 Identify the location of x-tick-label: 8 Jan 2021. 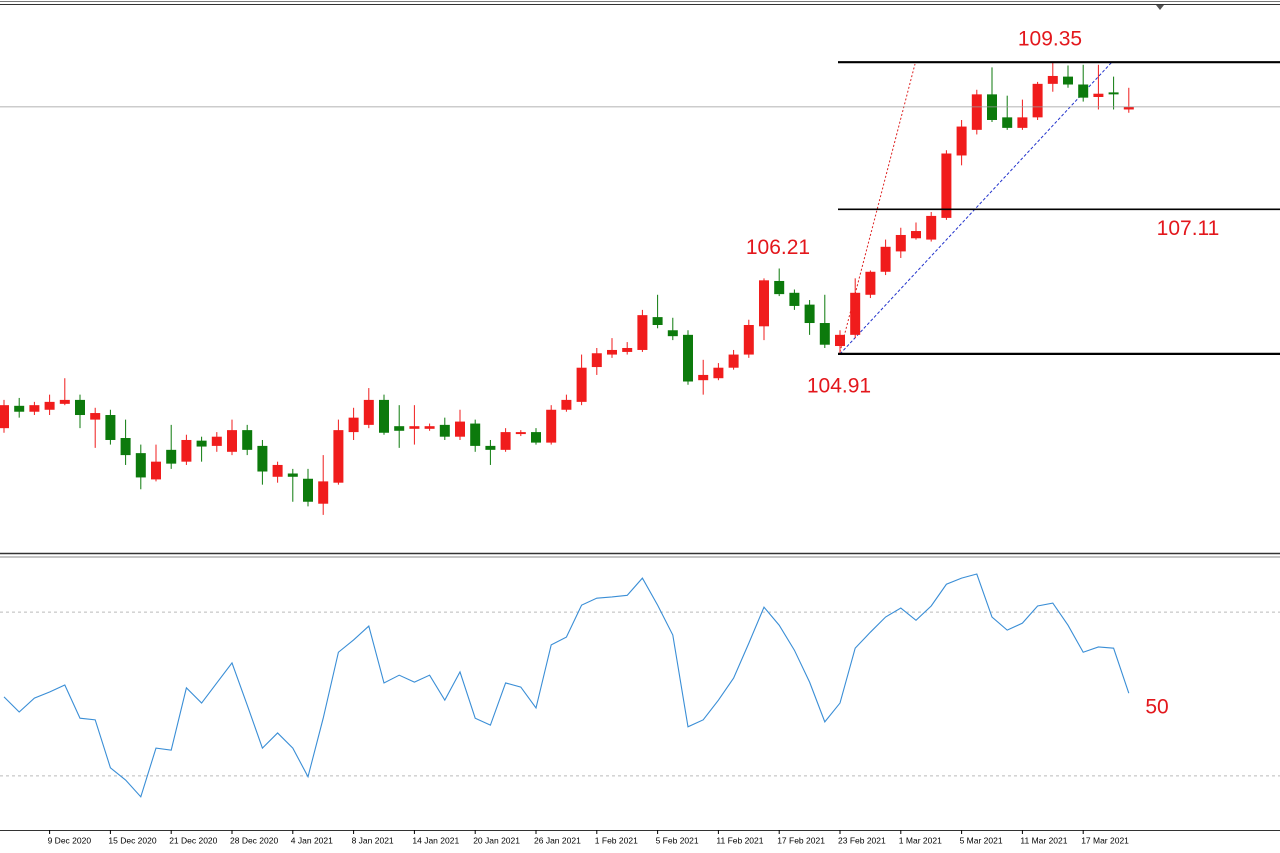
(373, 840).